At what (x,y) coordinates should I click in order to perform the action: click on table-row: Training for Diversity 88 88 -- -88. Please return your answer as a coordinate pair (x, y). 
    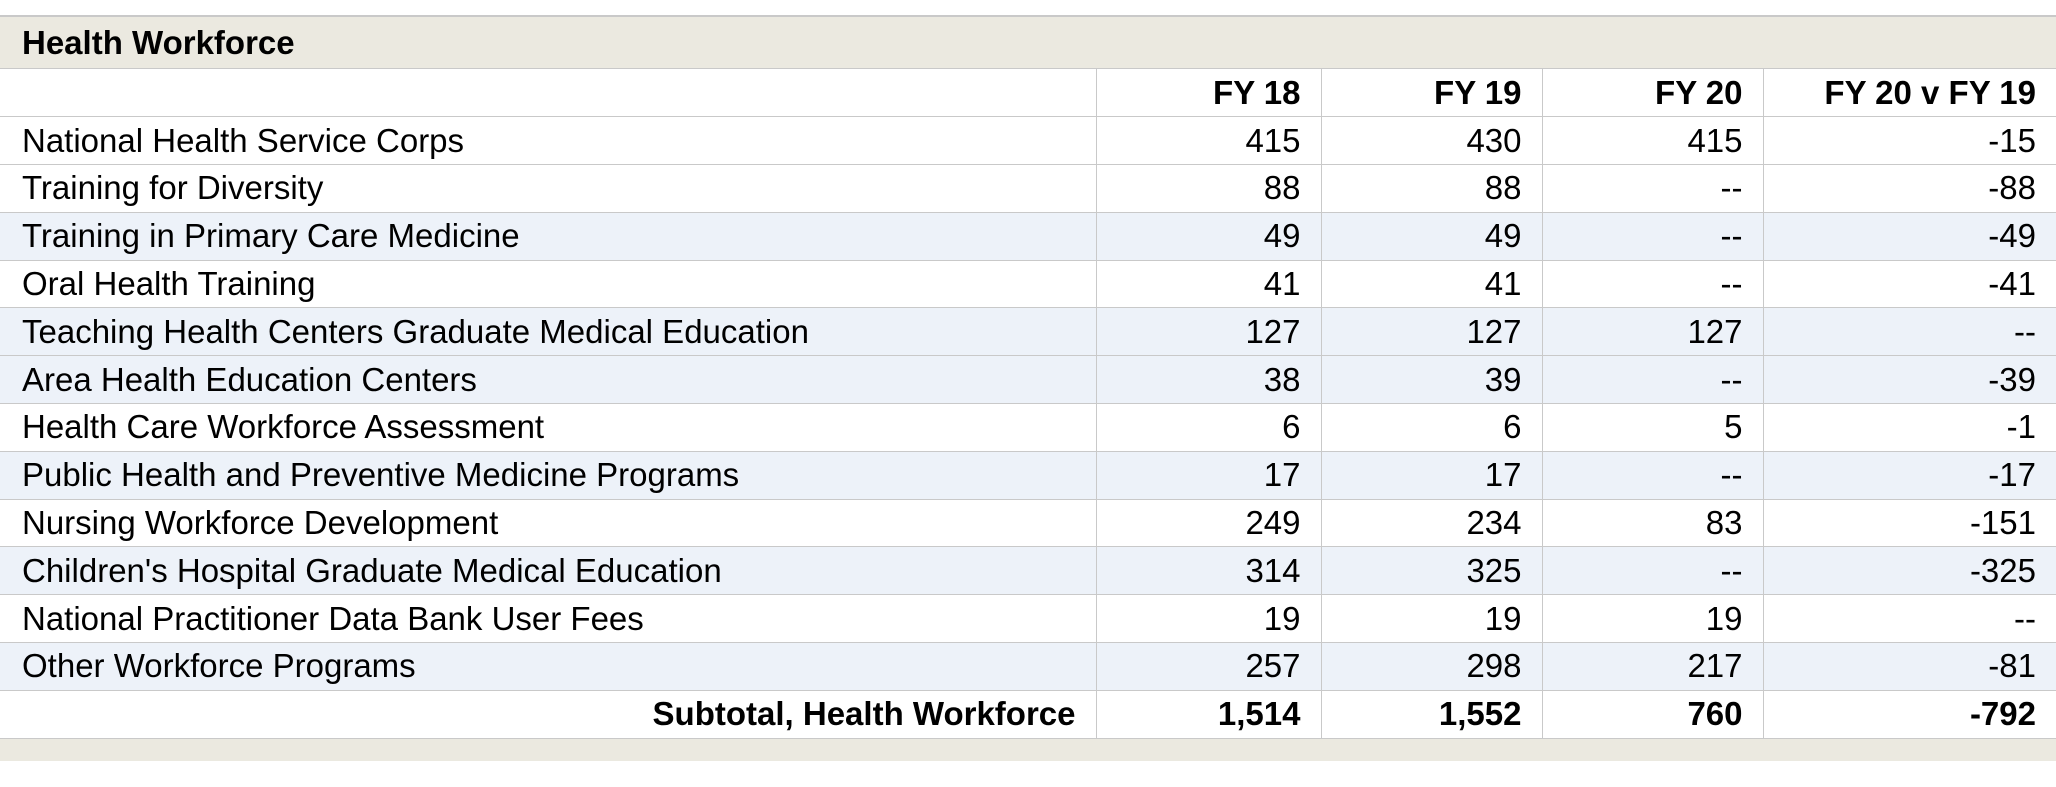
    Looking at the image, I should click on (1028, 188).